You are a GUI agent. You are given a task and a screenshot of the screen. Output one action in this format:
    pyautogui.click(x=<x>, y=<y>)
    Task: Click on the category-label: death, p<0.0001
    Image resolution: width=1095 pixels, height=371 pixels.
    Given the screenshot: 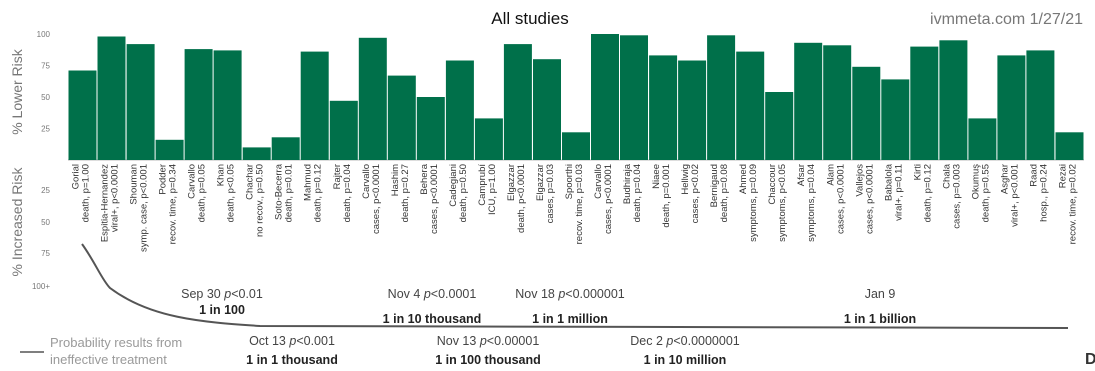 What is the action you would take?
    pyautogui.click(x=521, y=198)
    